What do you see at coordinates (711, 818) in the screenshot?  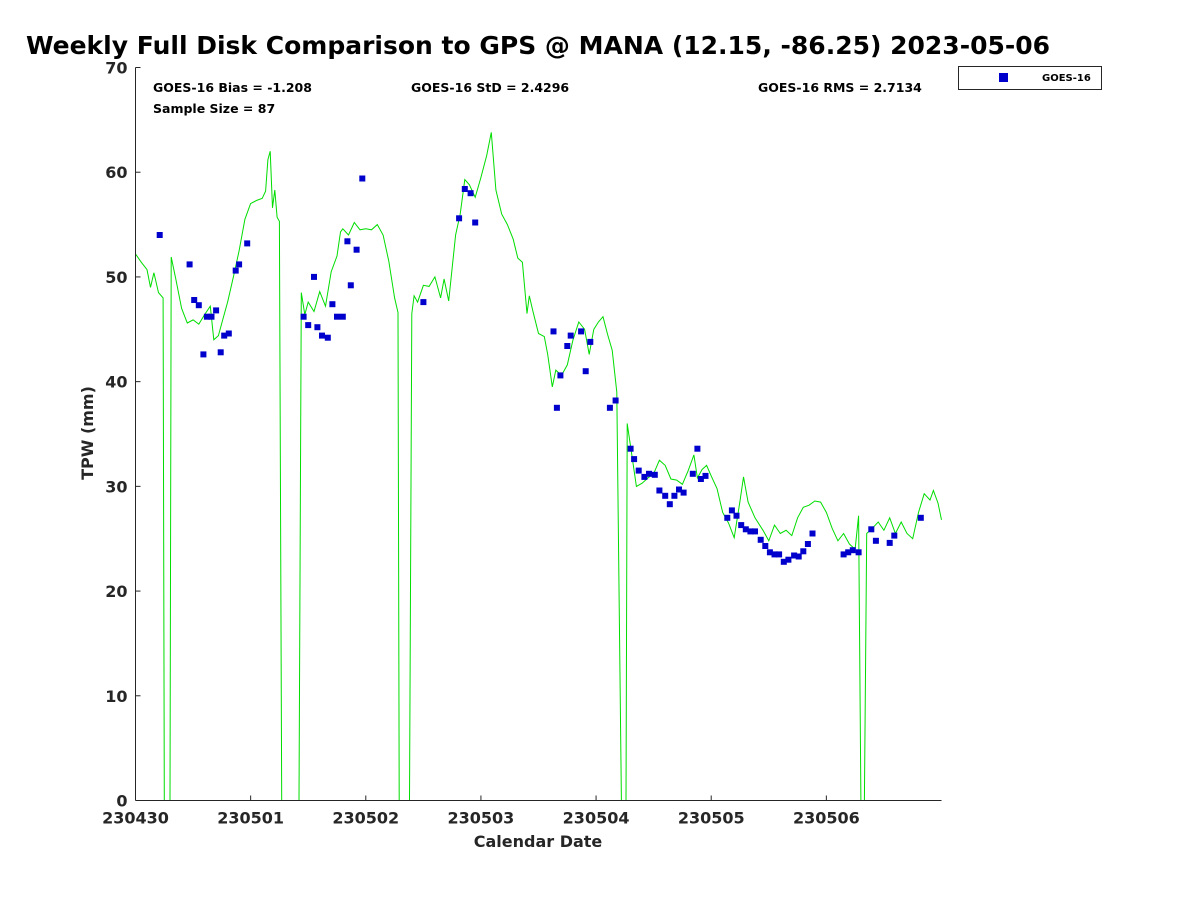 I see `x-tick-label: 230505` at bounding box center [711, 818].